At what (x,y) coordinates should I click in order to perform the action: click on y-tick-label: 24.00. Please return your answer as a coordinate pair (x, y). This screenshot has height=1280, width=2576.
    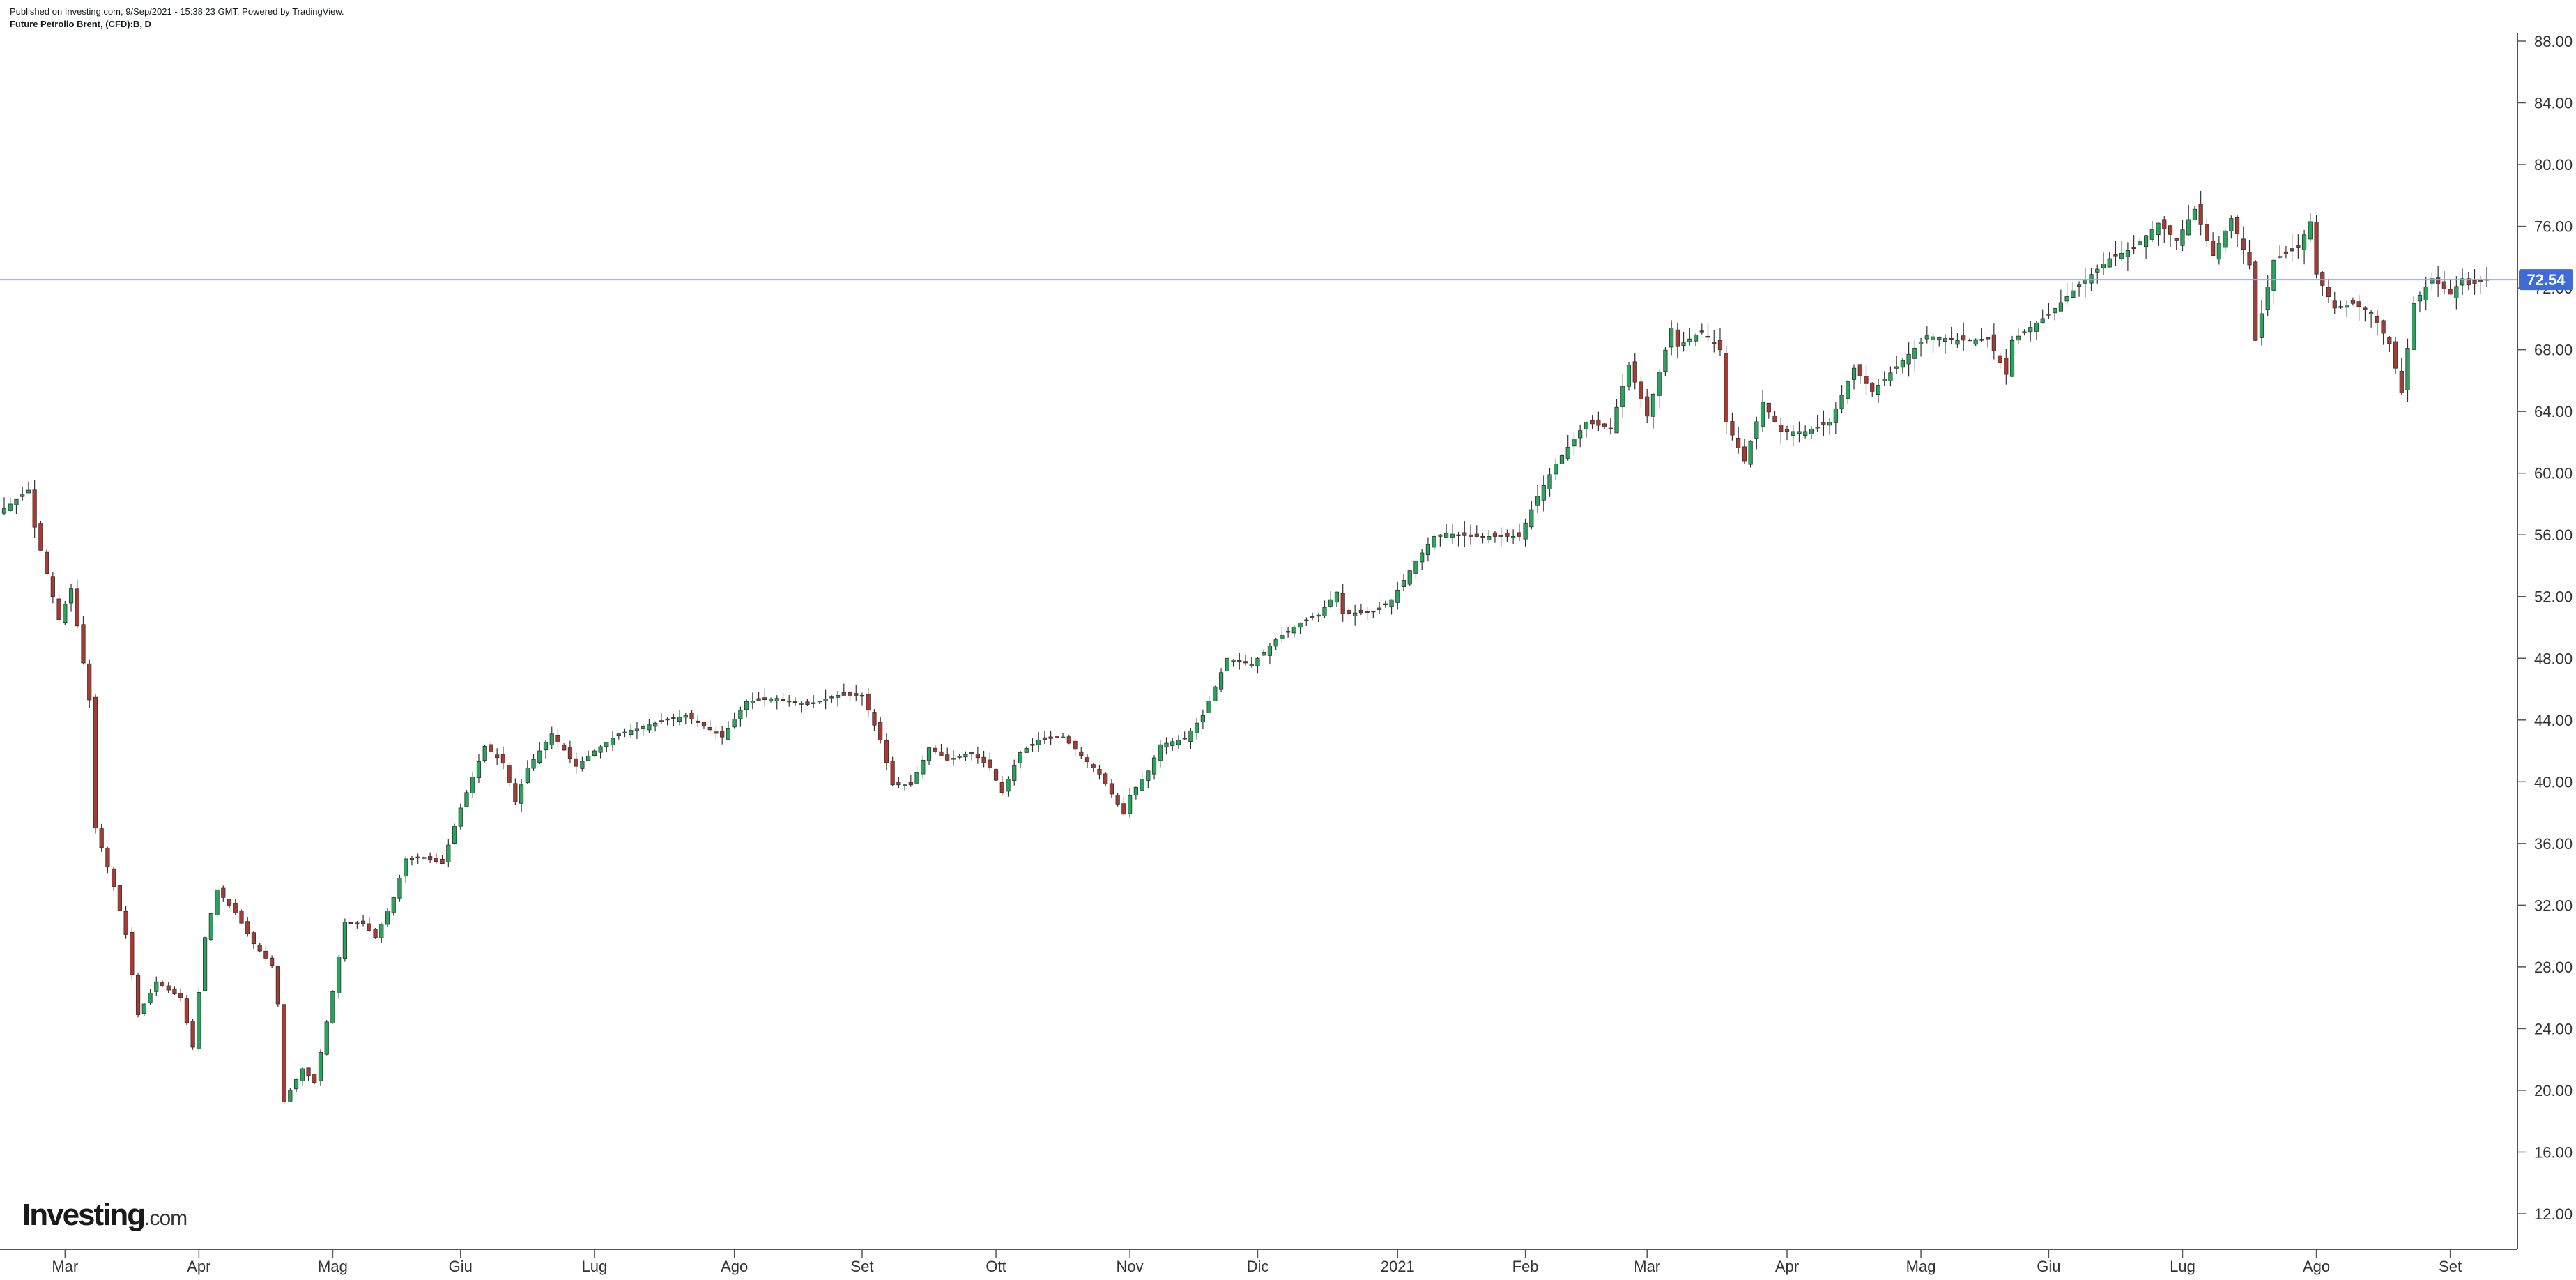
    Looking at the image, I should click on (2553, 1028).